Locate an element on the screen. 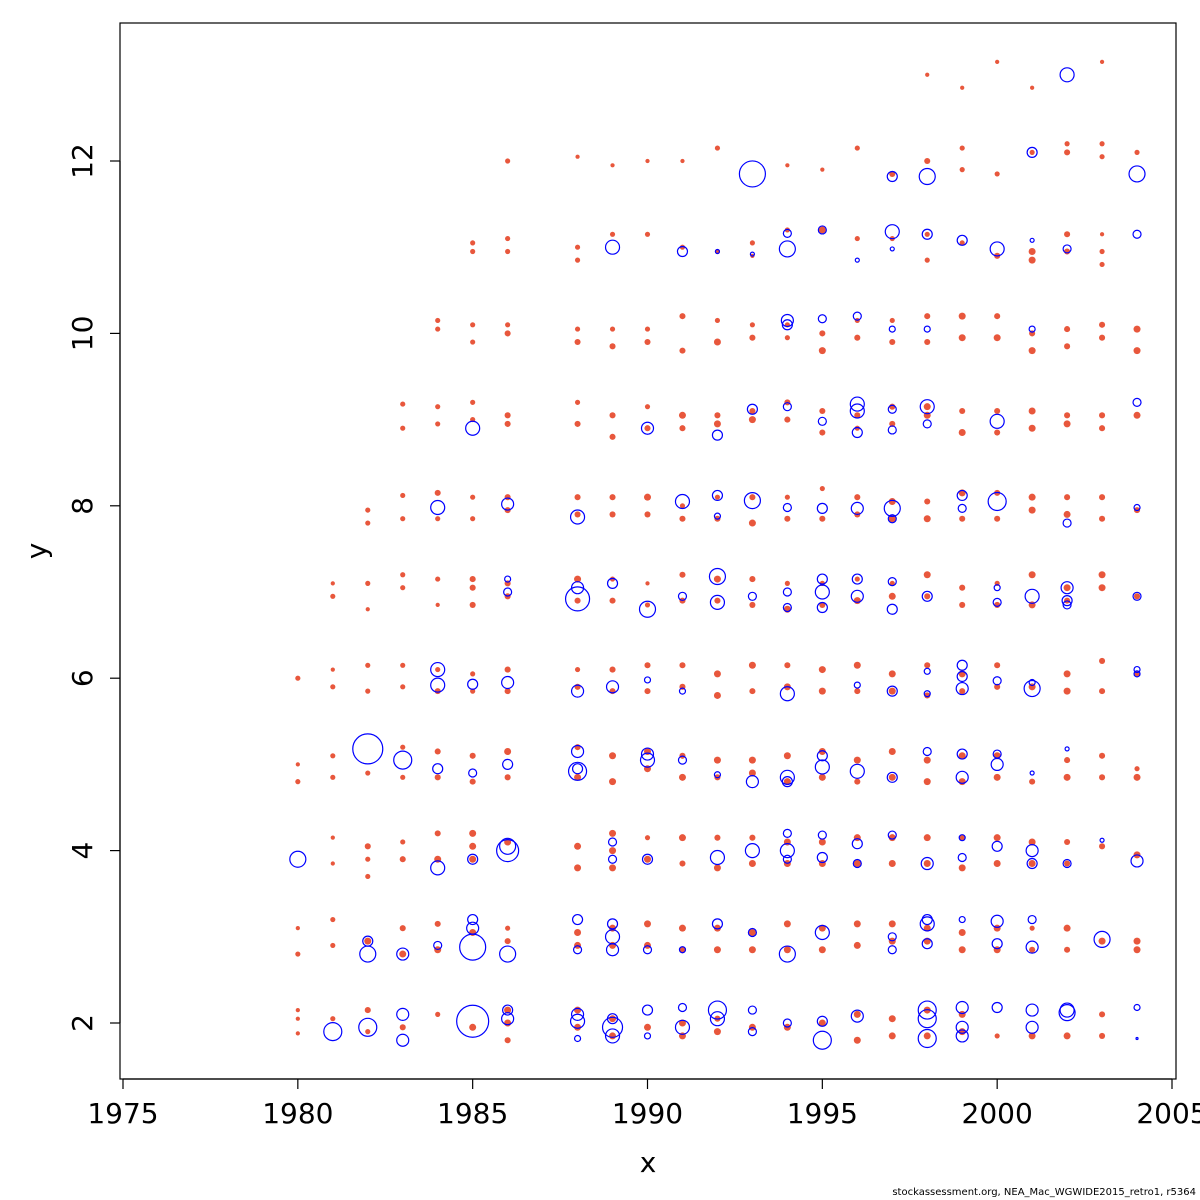 The width and height of the screenshot is (1200, 1200). y-tick-label: 2 is located at coordinates (82, 1023).